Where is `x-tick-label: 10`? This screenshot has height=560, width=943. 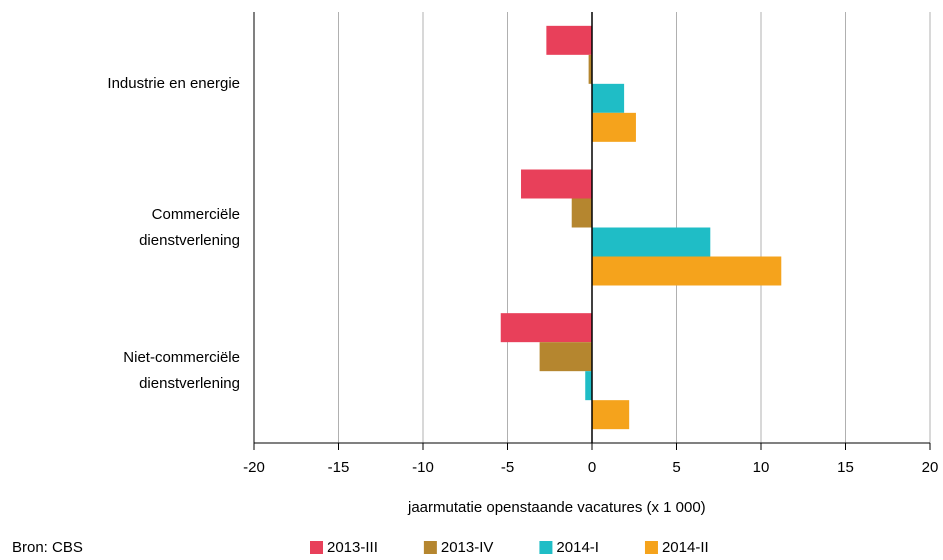 x-tick-label: 10 is located at coordinates (761, 467).